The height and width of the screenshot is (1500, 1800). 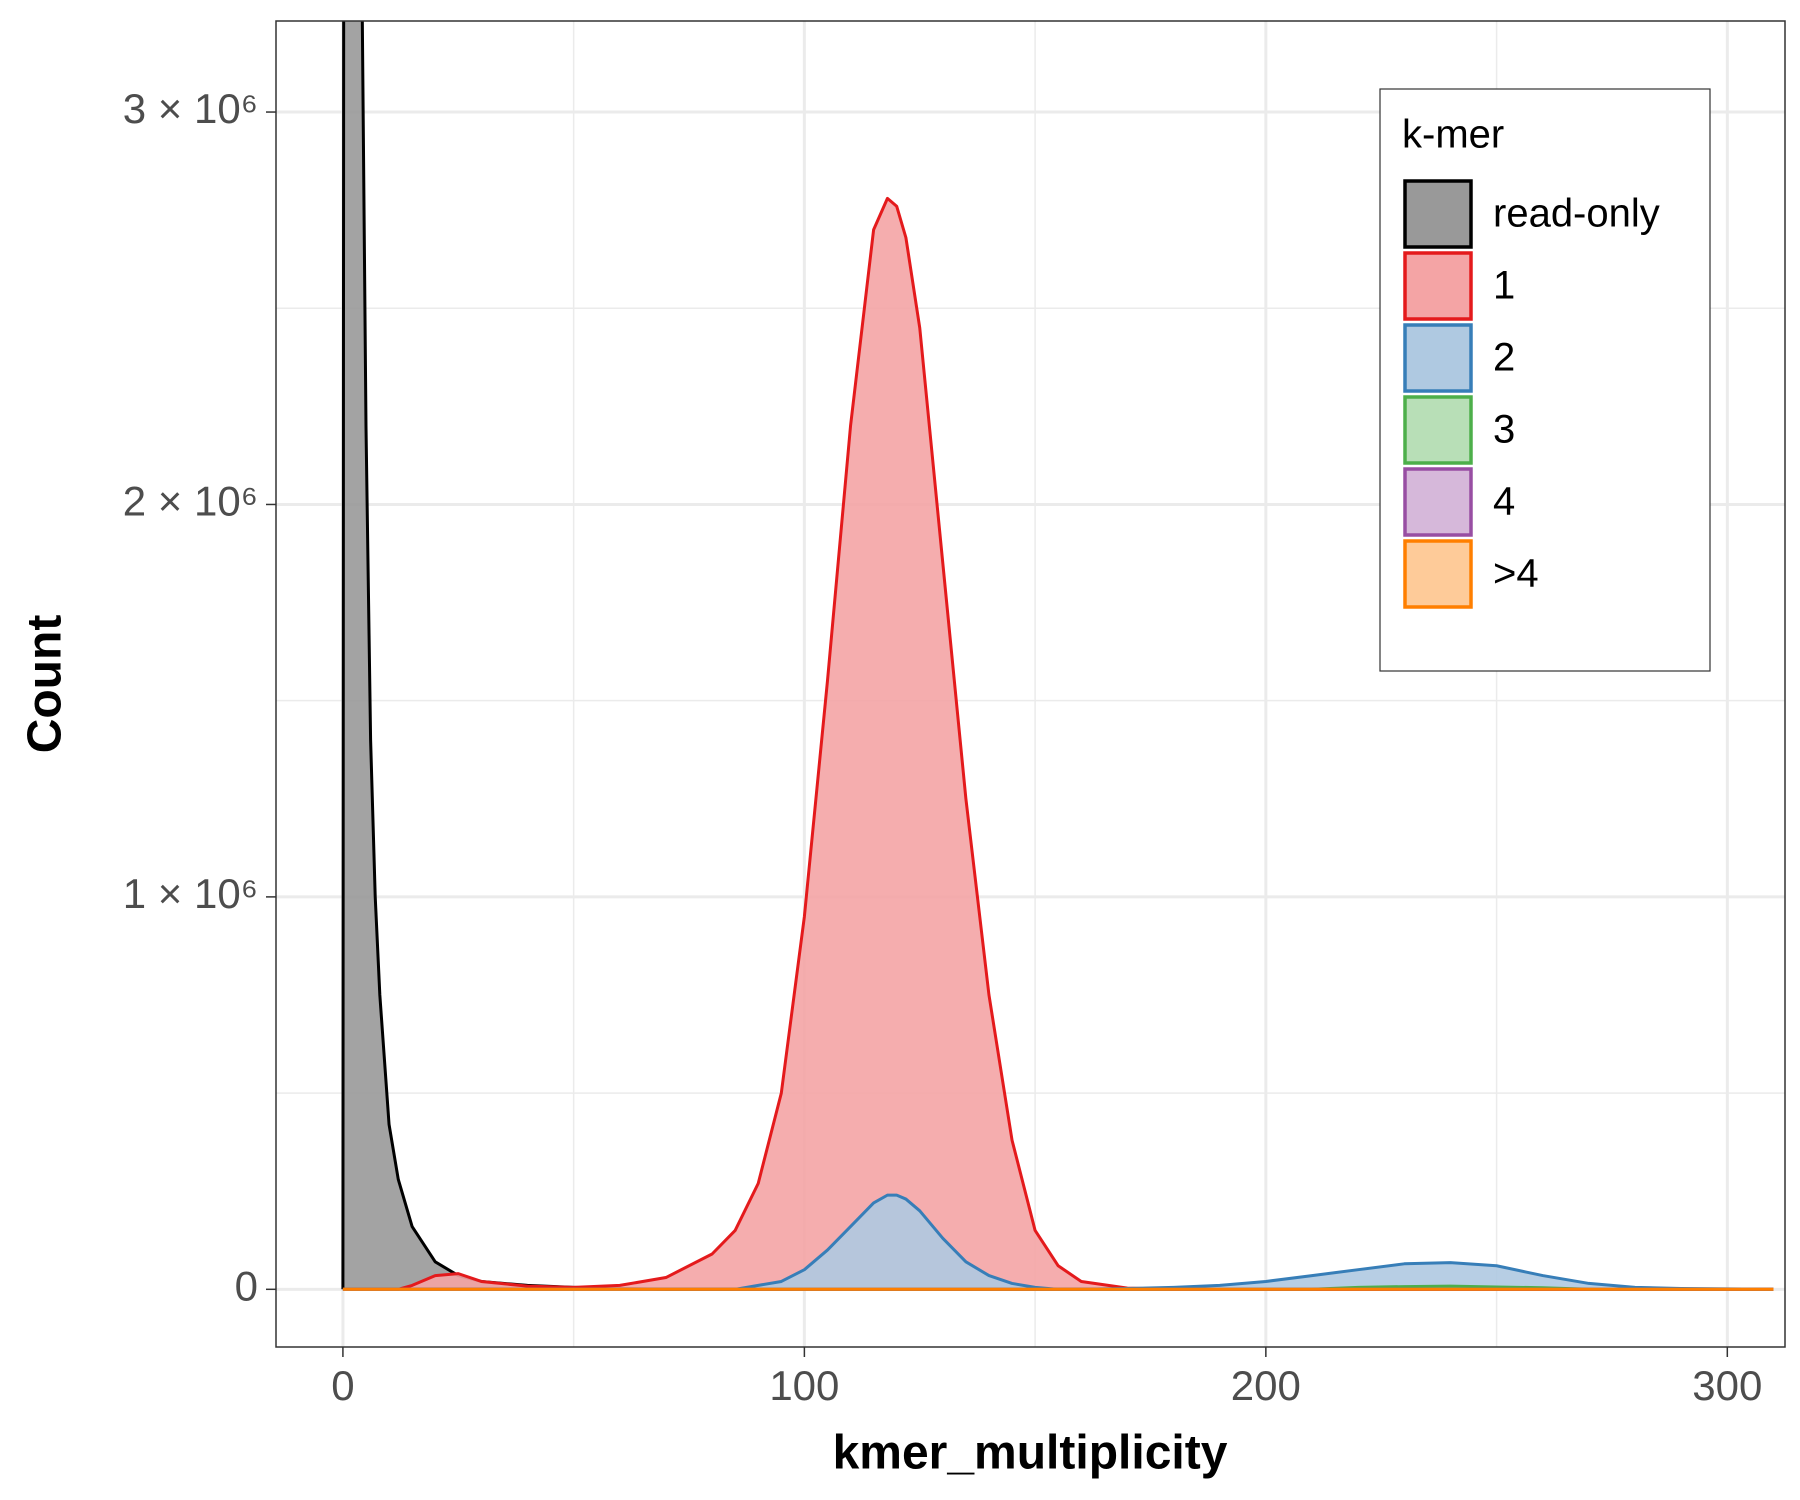 What do you see at coordinates (1576, 214) in the screenshot?
I see `legend-label: read-only` at bounding box center [1576, 214].